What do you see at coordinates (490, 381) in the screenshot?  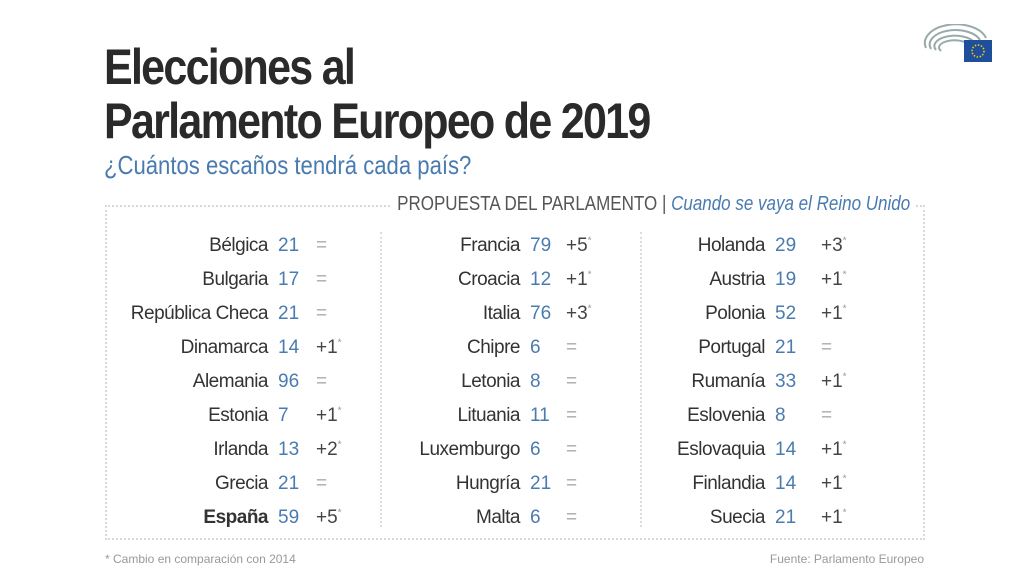 I see `country-name: Letonia` at bounding box center [490, 381].